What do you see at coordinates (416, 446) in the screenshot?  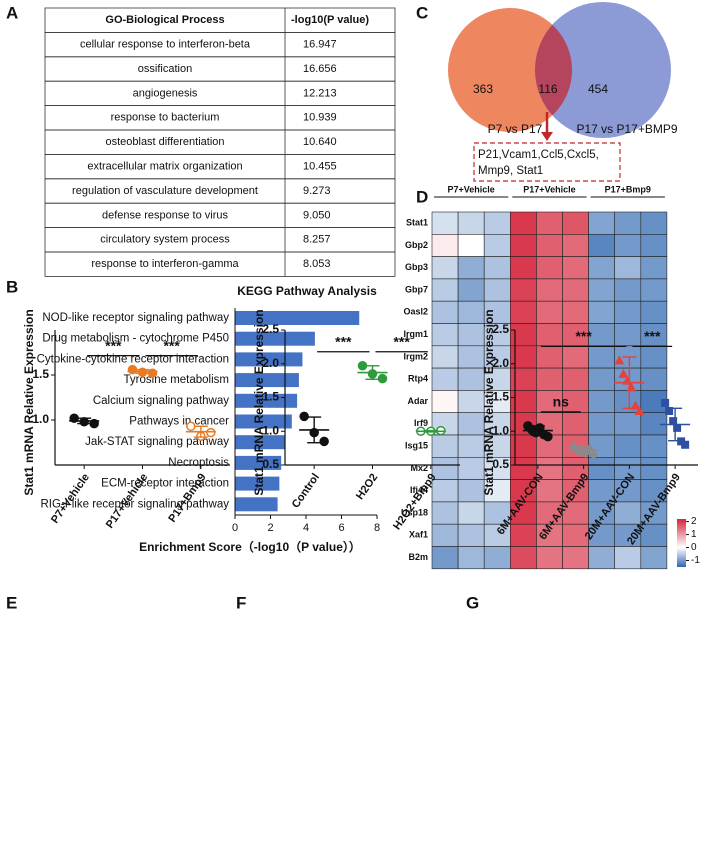 I see `row-label: Isg15` at bounding box center [416, 446].